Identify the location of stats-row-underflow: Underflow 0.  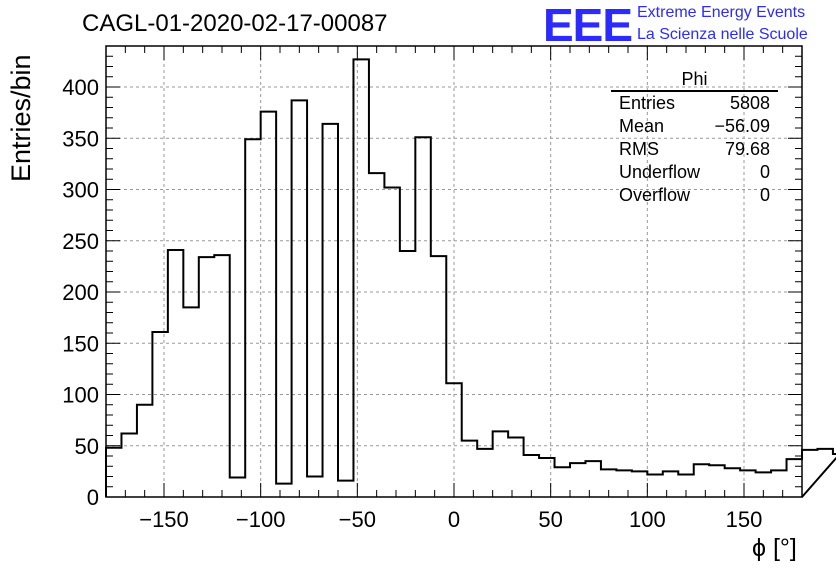
(694, 172).